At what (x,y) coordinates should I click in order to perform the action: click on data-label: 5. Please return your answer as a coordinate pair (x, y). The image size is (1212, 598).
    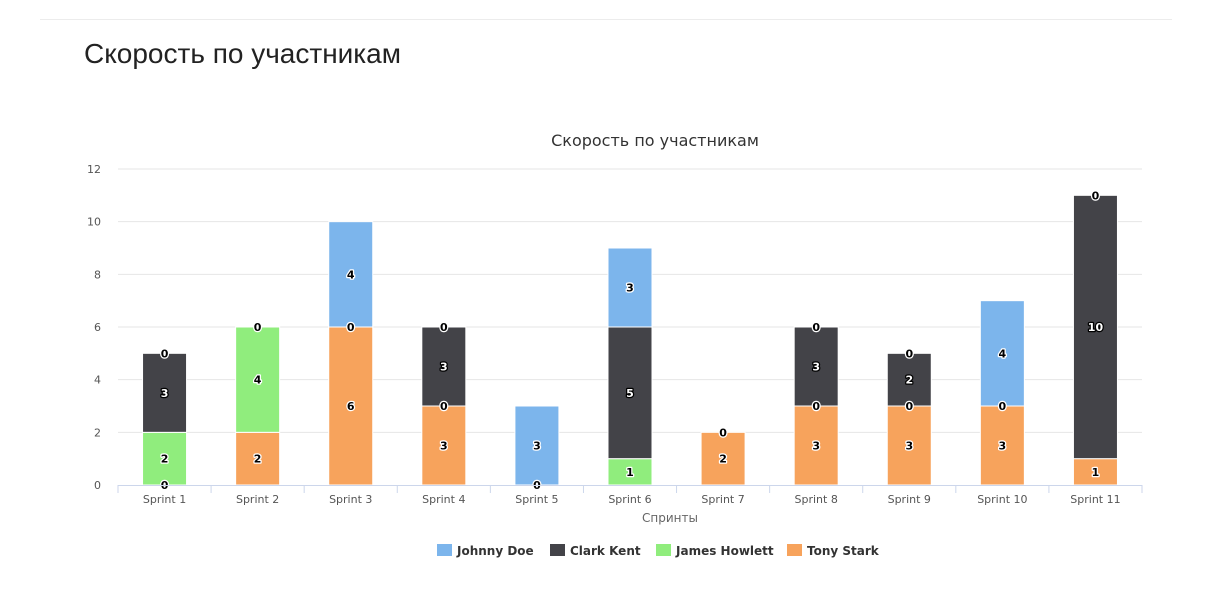
    Looking at the image, I should click on (630, 393).